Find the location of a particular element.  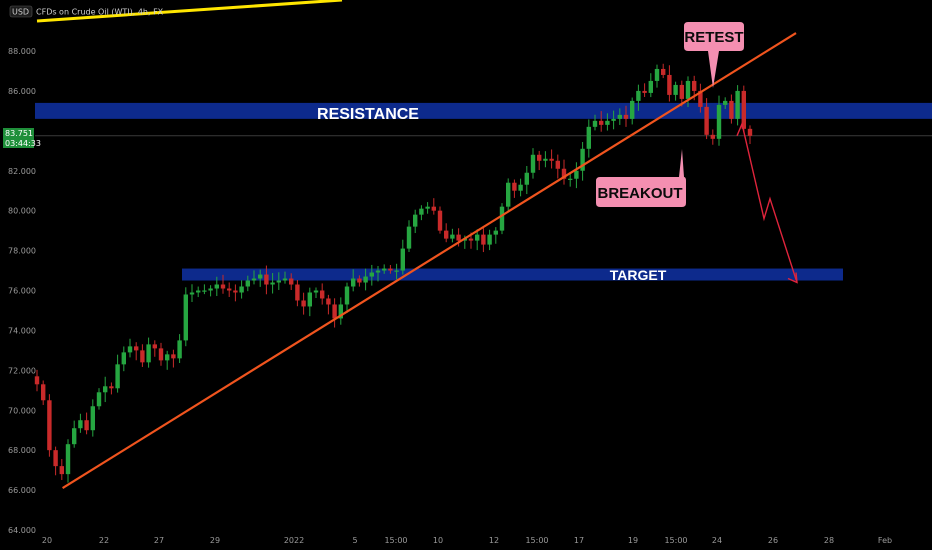

currency-badge is located at coordinates (21, 11).